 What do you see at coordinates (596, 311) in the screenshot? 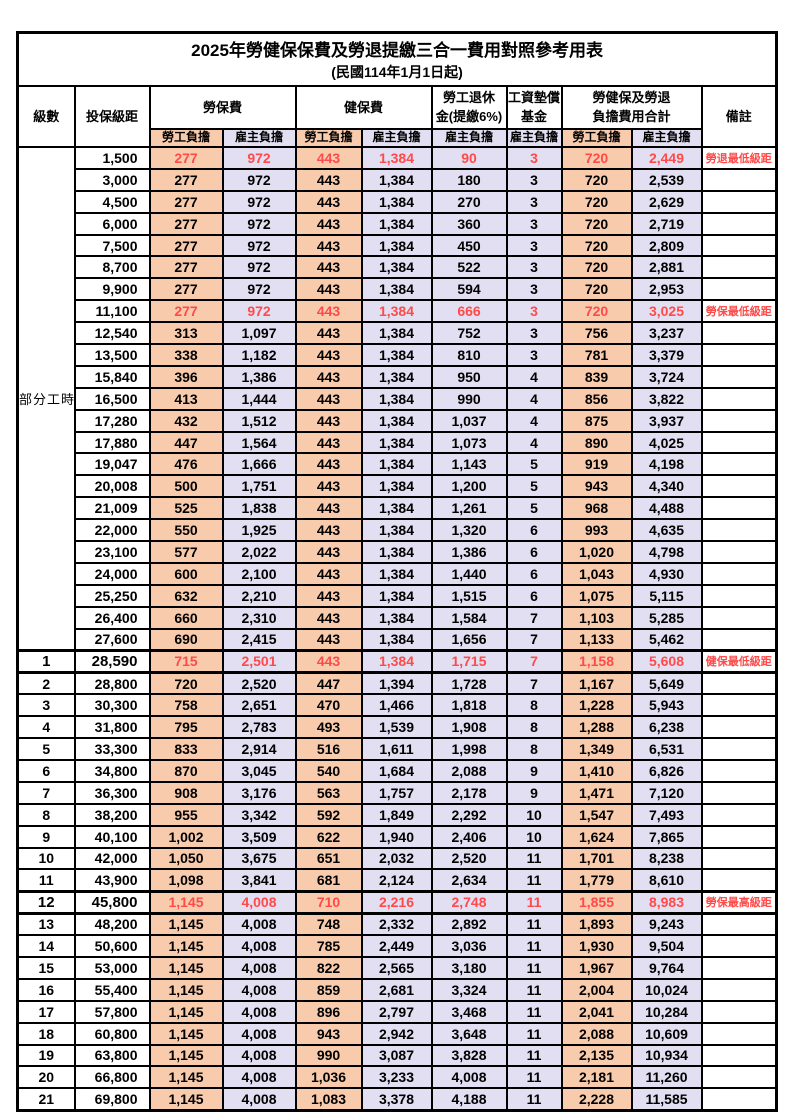
I see `total-employee-cell: 720` at bounding box center [596, 311].